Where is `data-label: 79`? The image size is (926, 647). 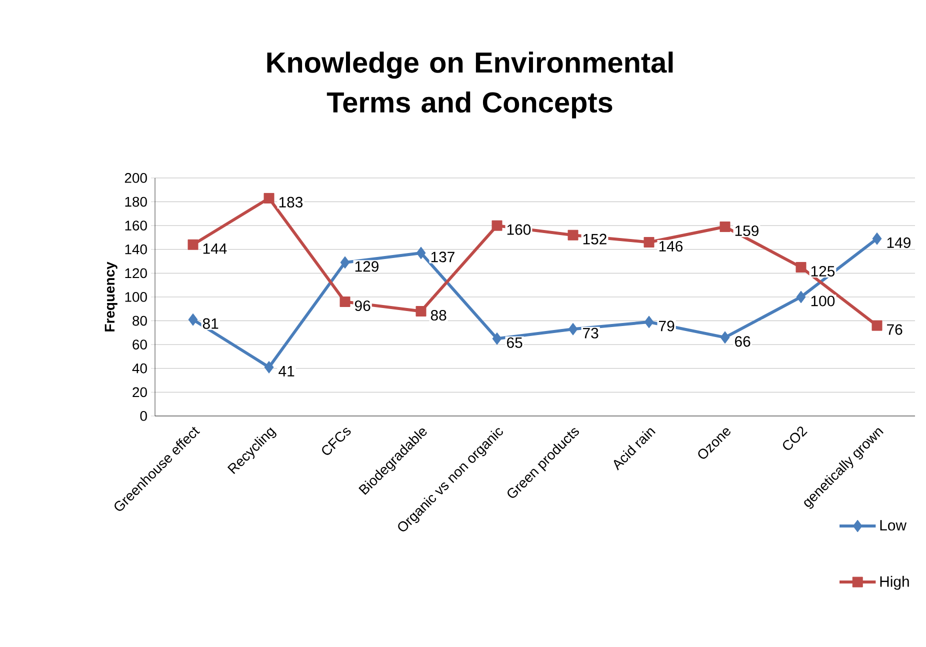 data-label: 79 is located at coordinates (666, 326).